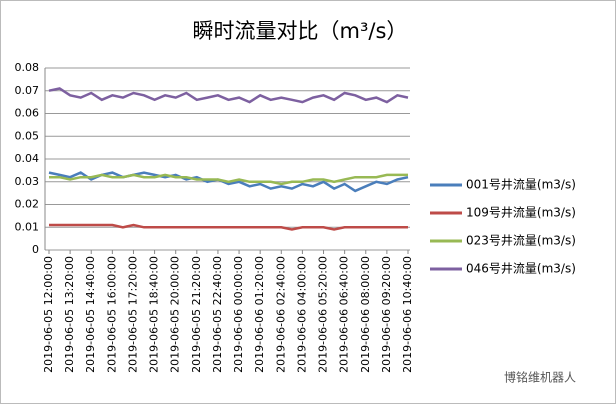 The image size is (616, 404). What do you see at coordinates (27, 90) in the screenshot?
I see `y-tick-label: 0.07` at bounding box center [27, 90].